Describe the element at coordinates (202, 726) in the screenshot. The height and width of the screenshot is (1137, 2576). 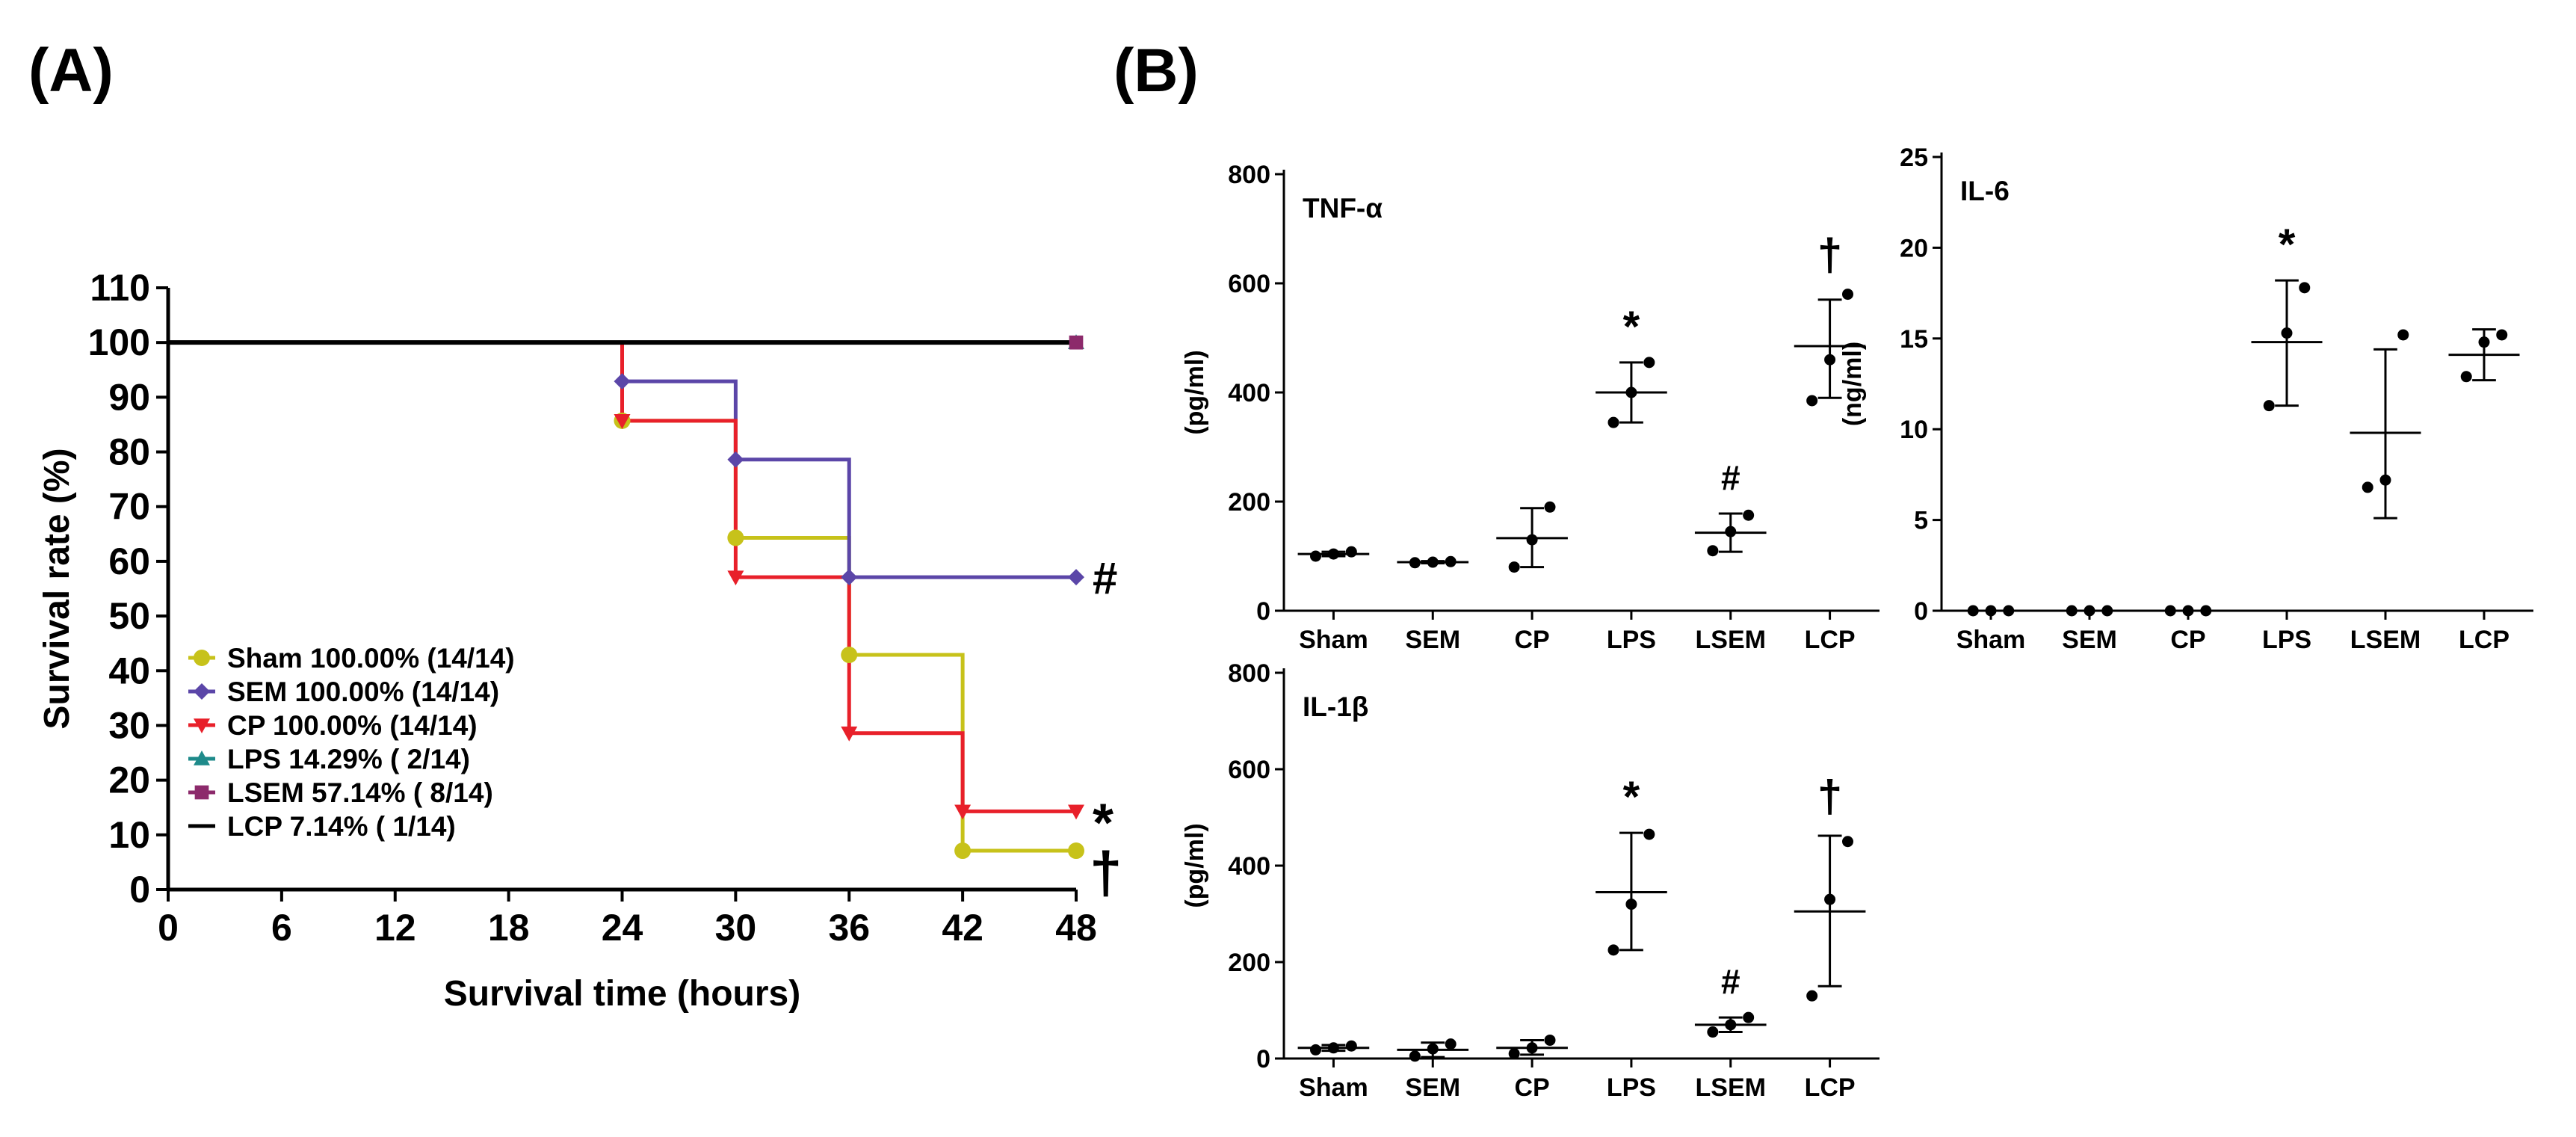
I see `legend-marker-cp` at that location.